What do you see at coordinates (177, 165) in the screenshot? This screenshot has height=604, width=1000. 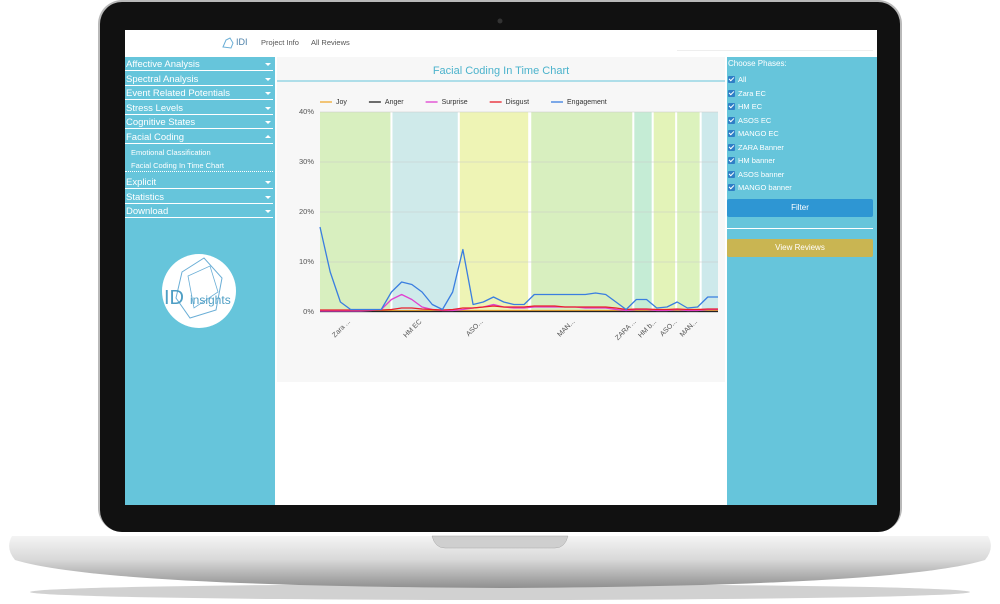 I see `submenu-item-label: Facial Coding In Time Chart` at bounding box center [177, 165].